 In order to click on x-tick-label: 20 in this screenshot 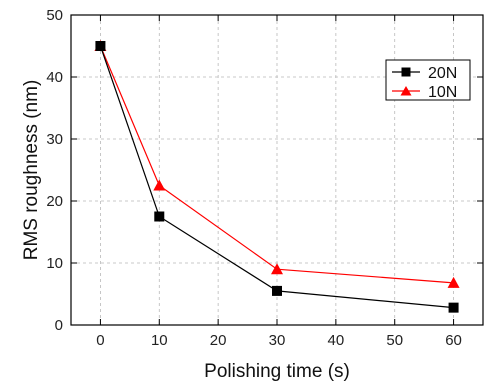, I will do `click(218, 340)`.